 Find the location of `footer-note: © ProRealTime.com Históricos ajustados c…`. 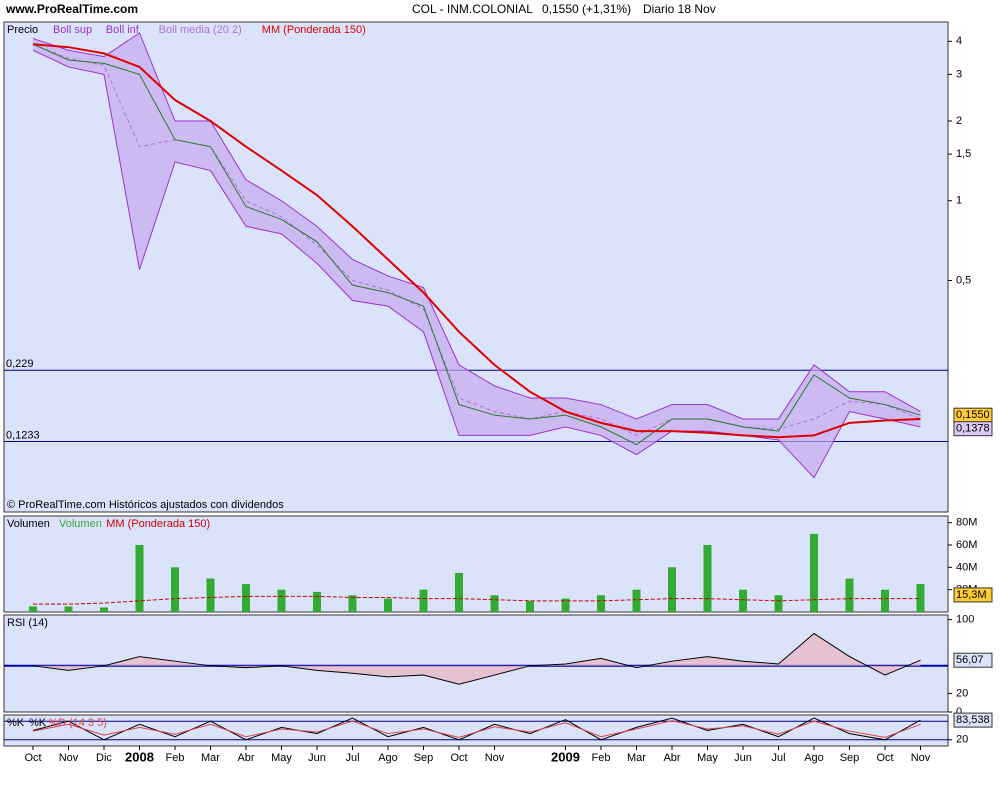

footer-note: © ProRealTime.com Históricos ajustados c… is located at coordinates (145, 505).